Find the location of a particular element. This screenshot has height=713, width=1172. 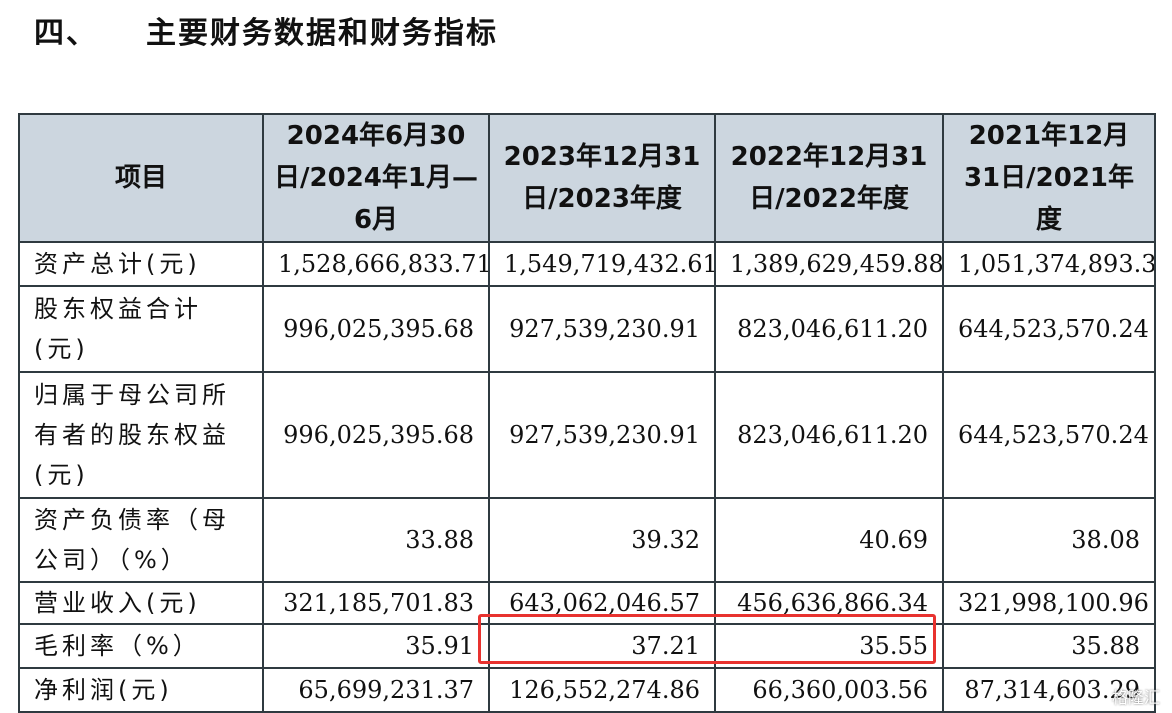

table-row: 毛利率（%） 35.91 37.21 35.55 35.88 is located at coordinates (587, 646).